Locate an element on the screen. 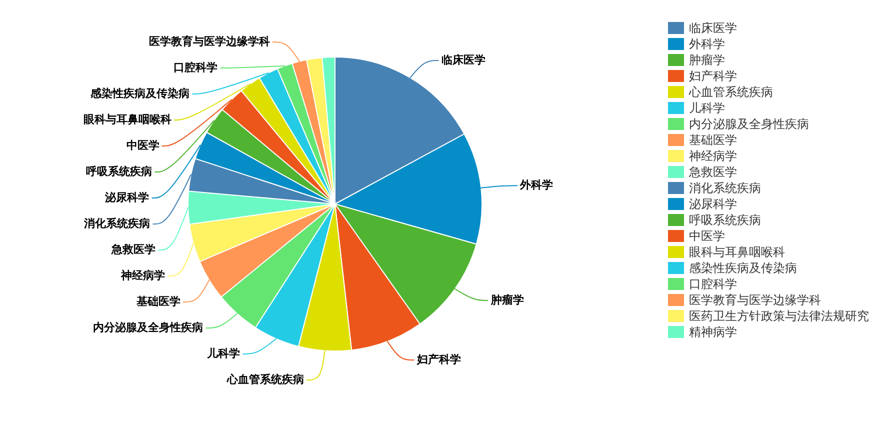  legend-label: 医药卫生方针政策与法律法规研究 is located at coordinates (779, 316).